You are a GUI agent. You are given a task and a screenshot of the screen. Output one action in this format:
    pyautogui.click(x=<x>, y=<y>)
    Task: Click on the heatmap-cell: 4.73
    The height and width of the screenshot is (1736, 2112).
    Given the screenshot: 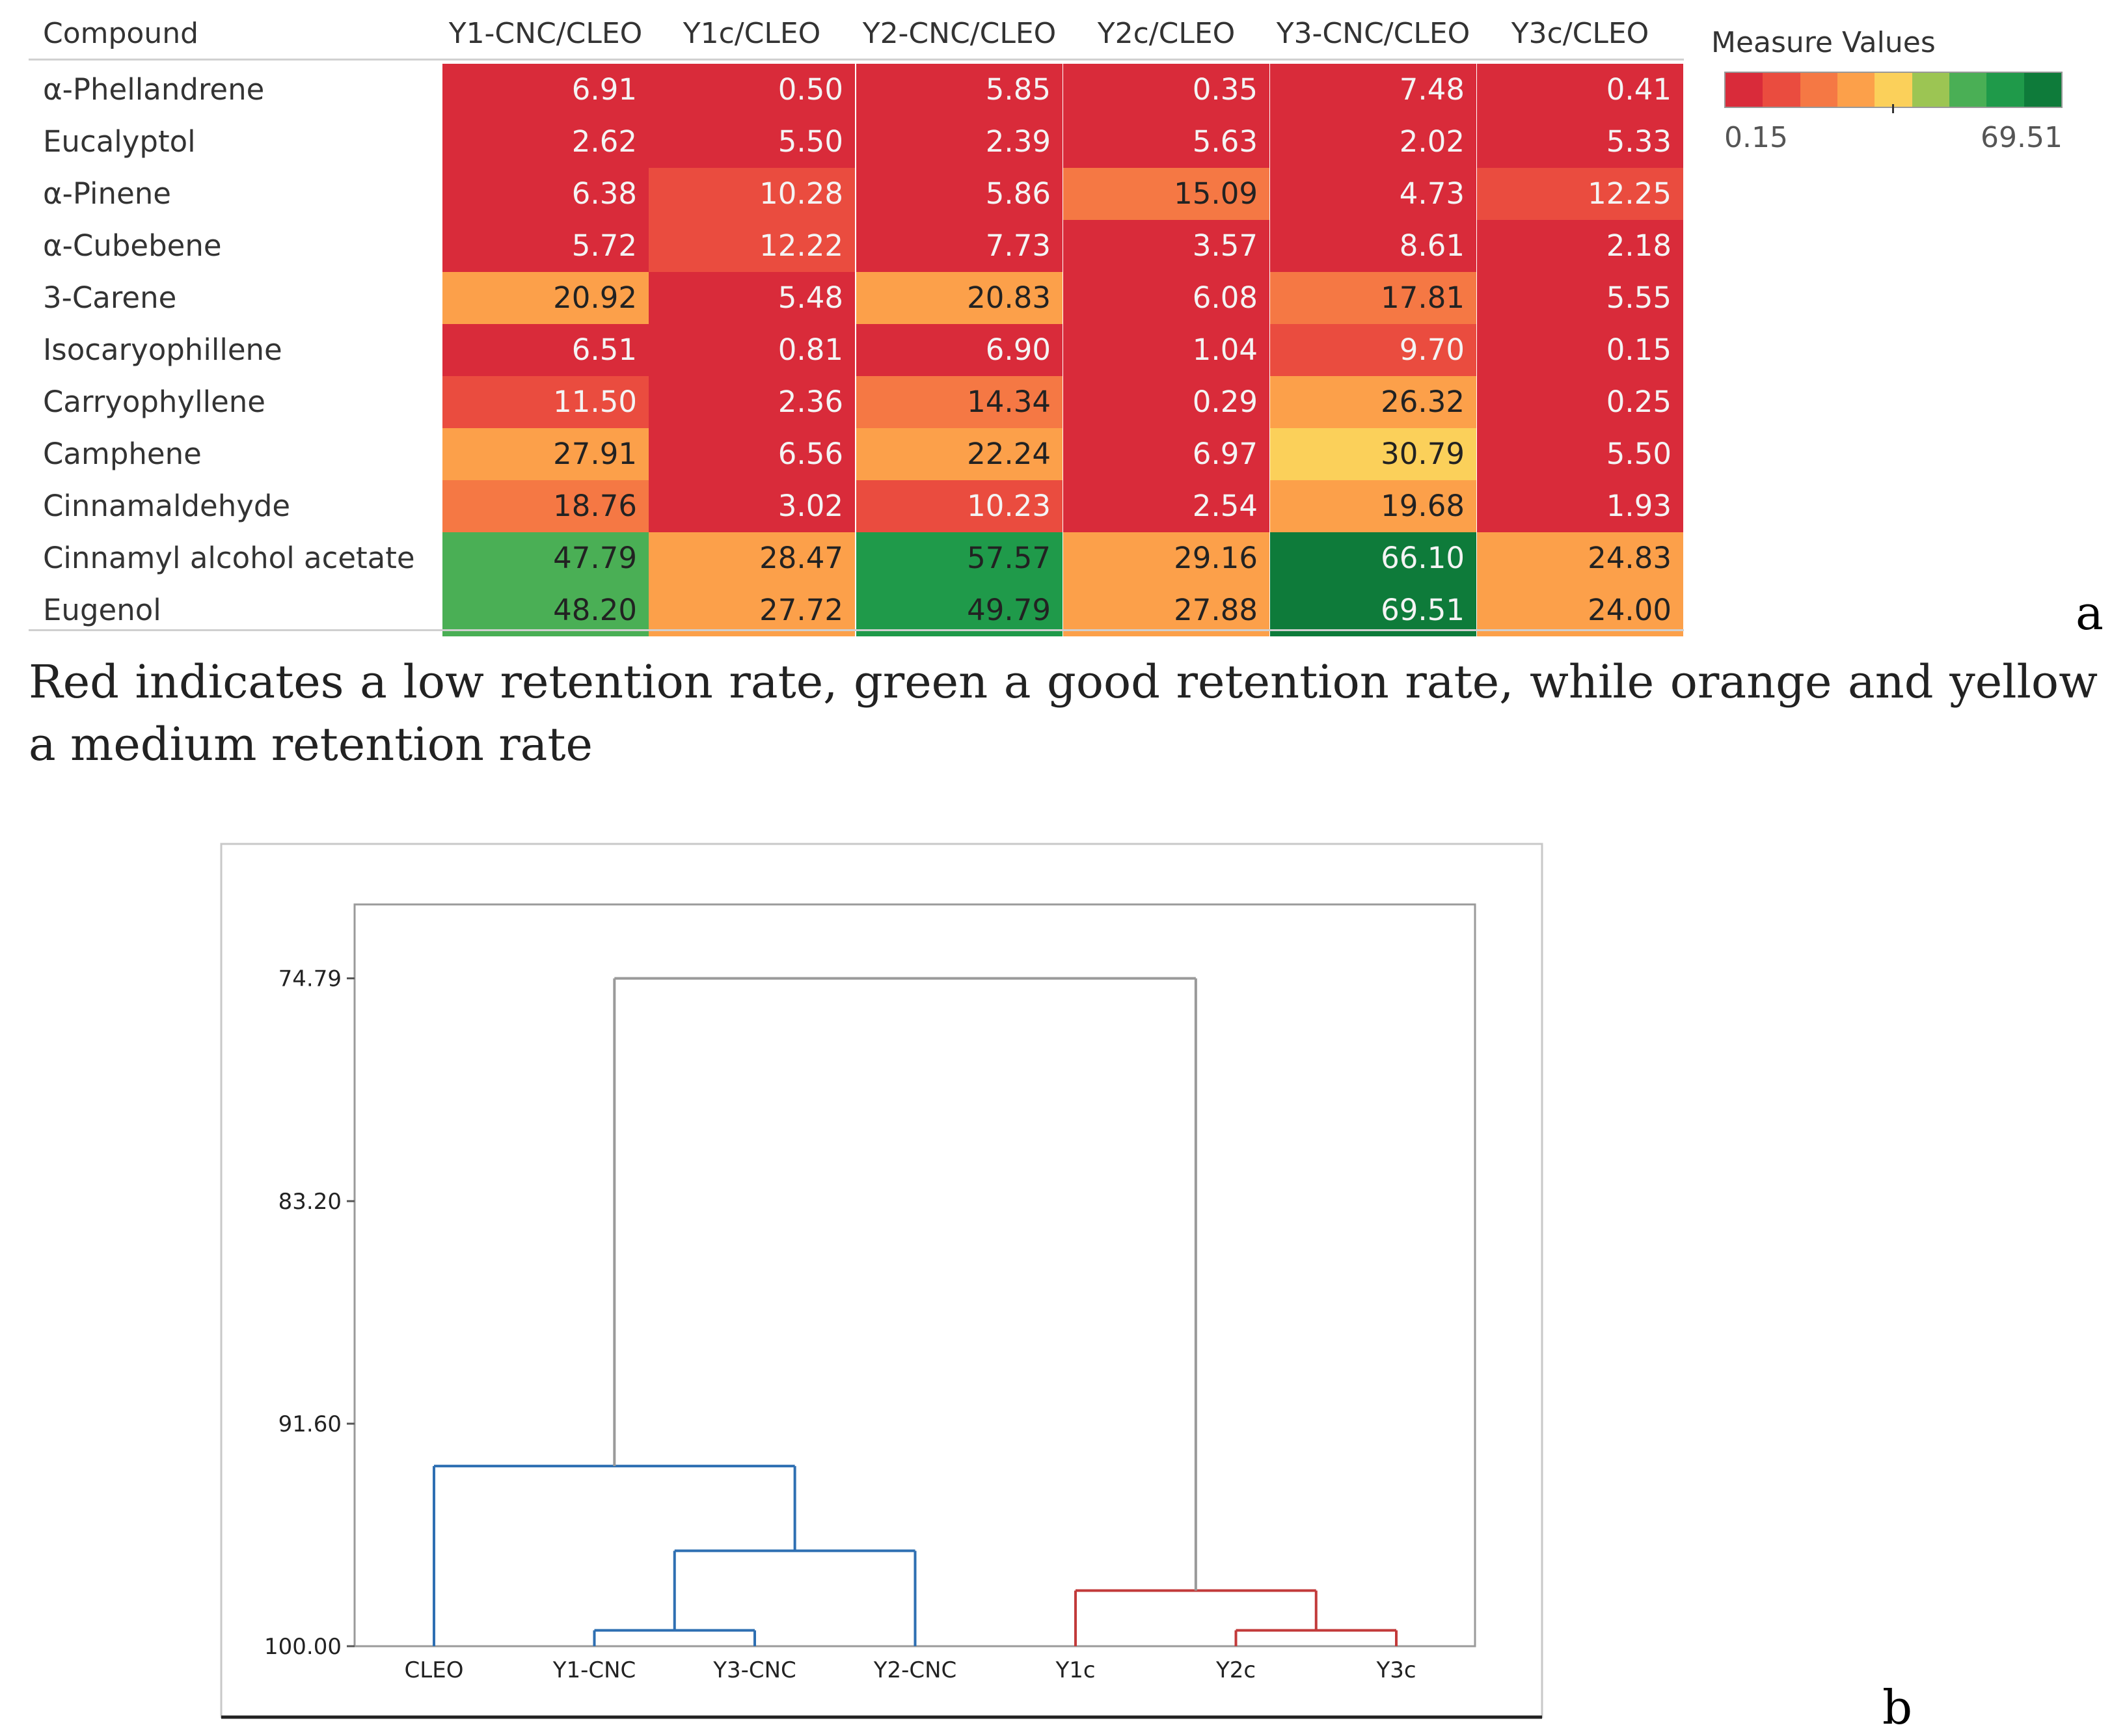 What is the action you would take?
    pyautogui.click(x=1373, y=194)
    